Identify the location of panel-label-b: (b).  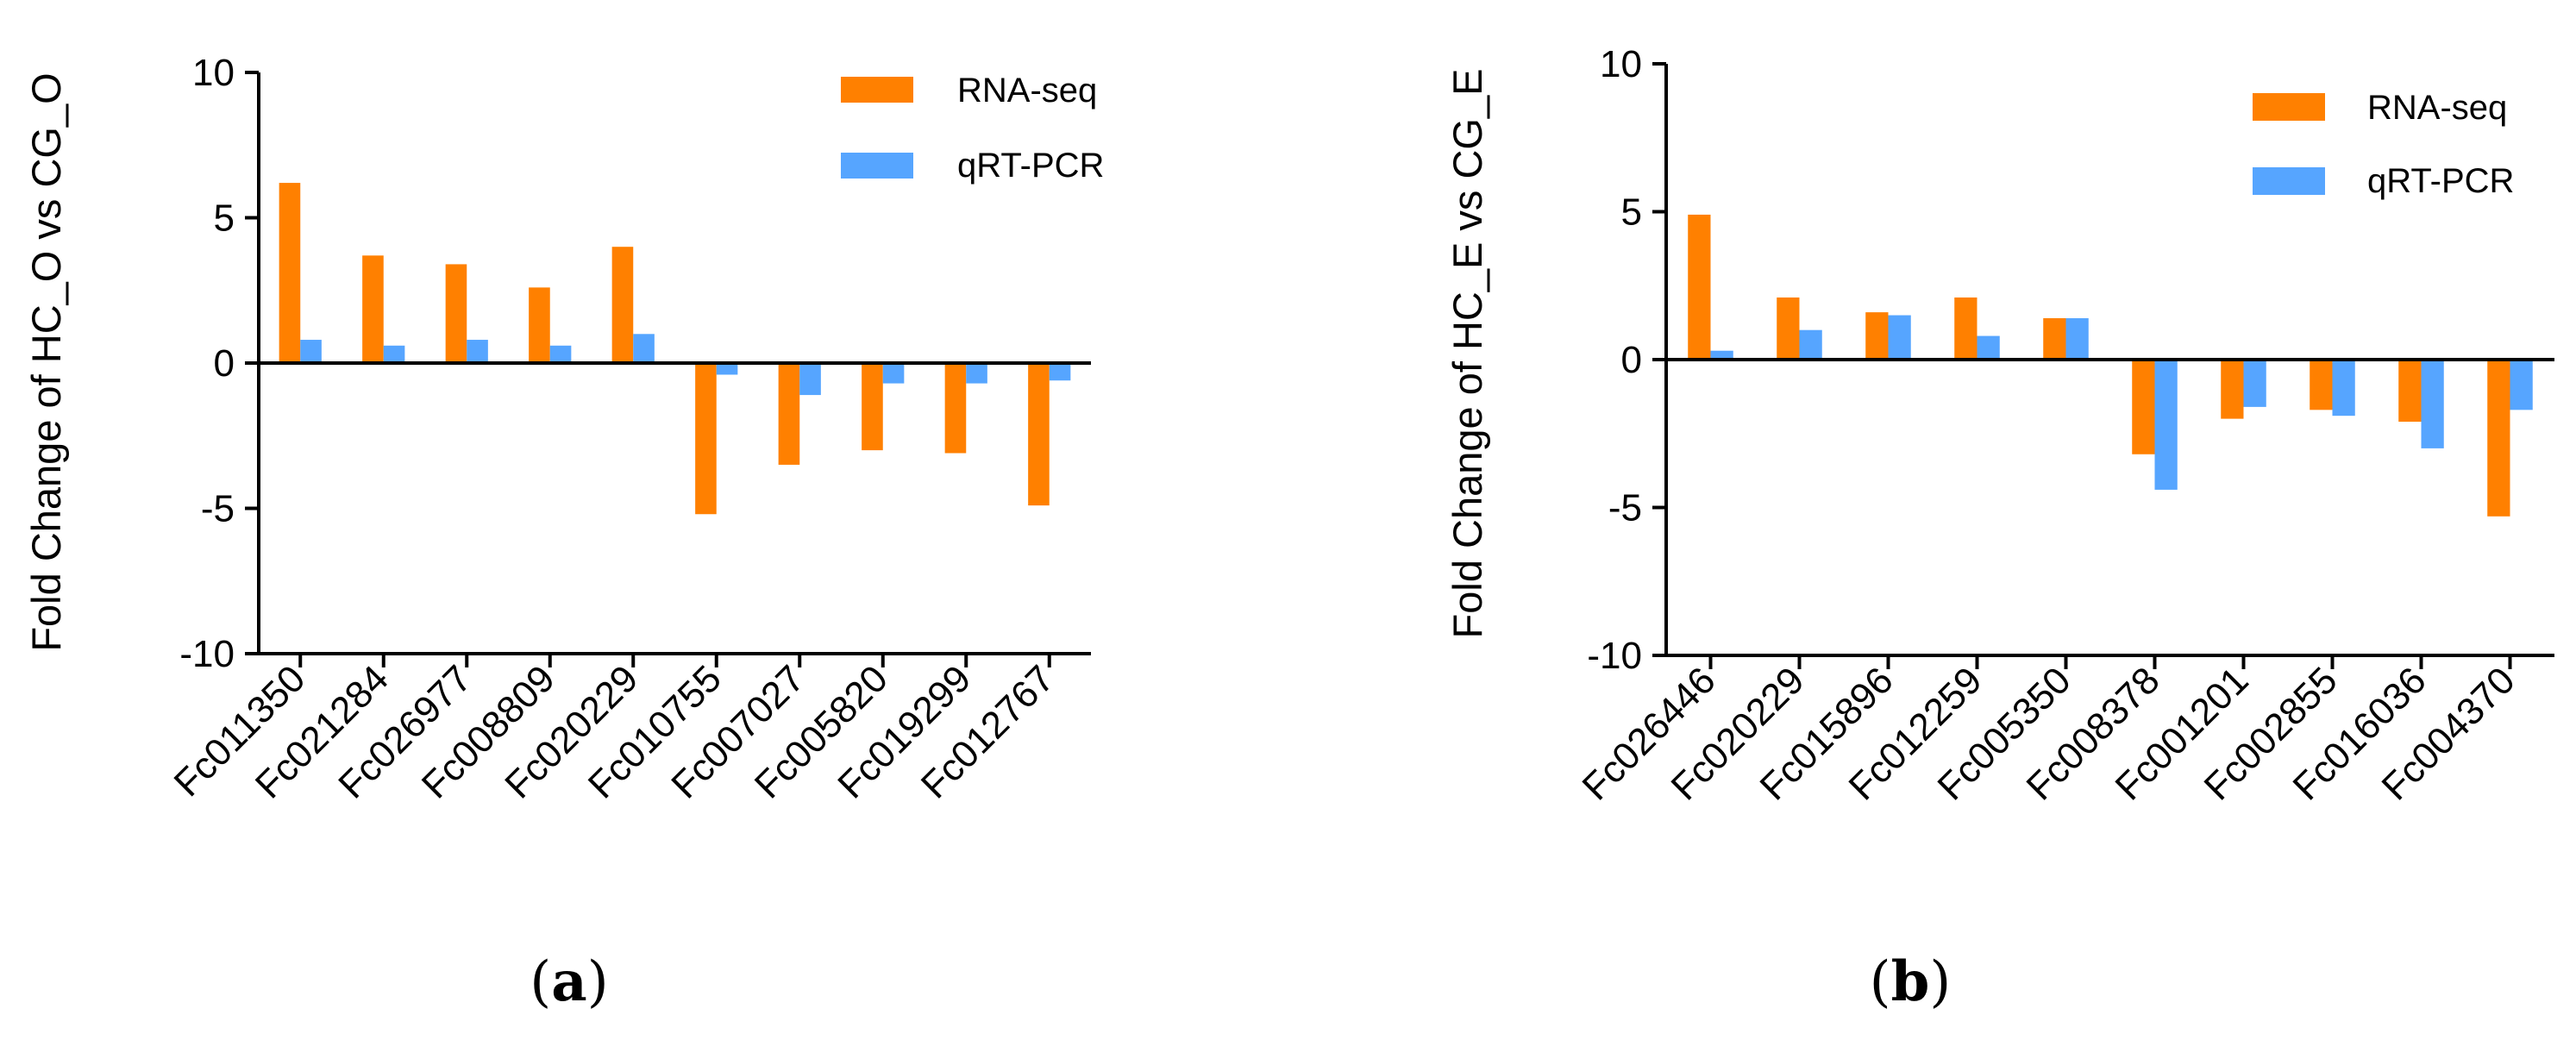
(1911, 982).